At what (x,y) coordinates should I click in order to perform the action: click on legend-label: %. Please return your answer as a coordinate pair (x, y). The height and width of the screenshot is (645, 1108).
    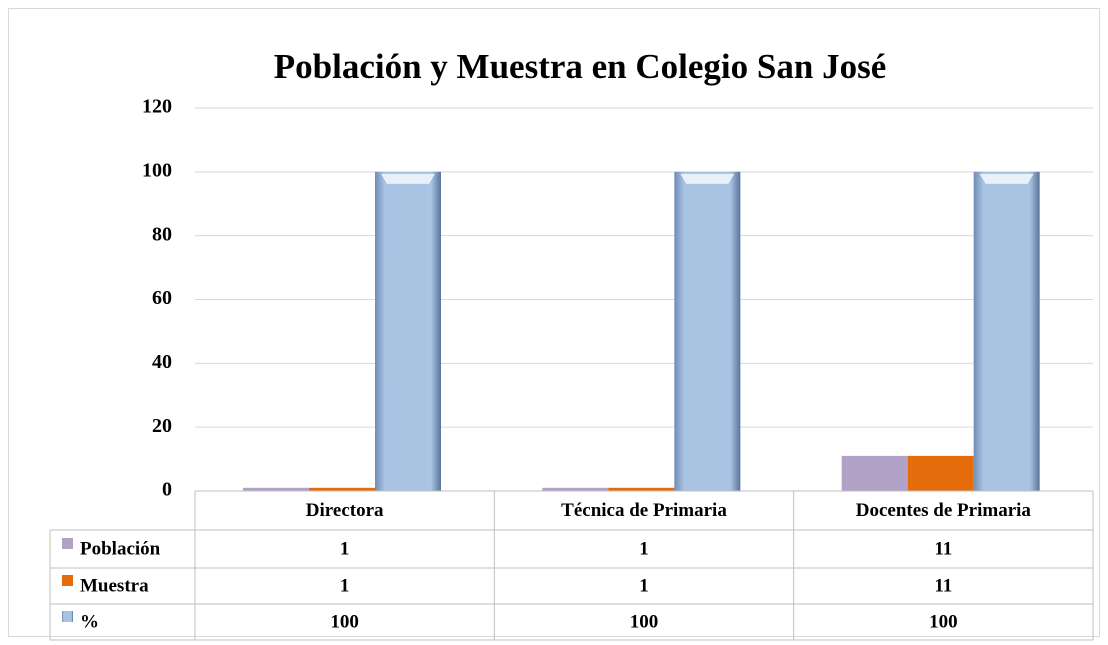
    Looking at the image, I should click on (89, 621).